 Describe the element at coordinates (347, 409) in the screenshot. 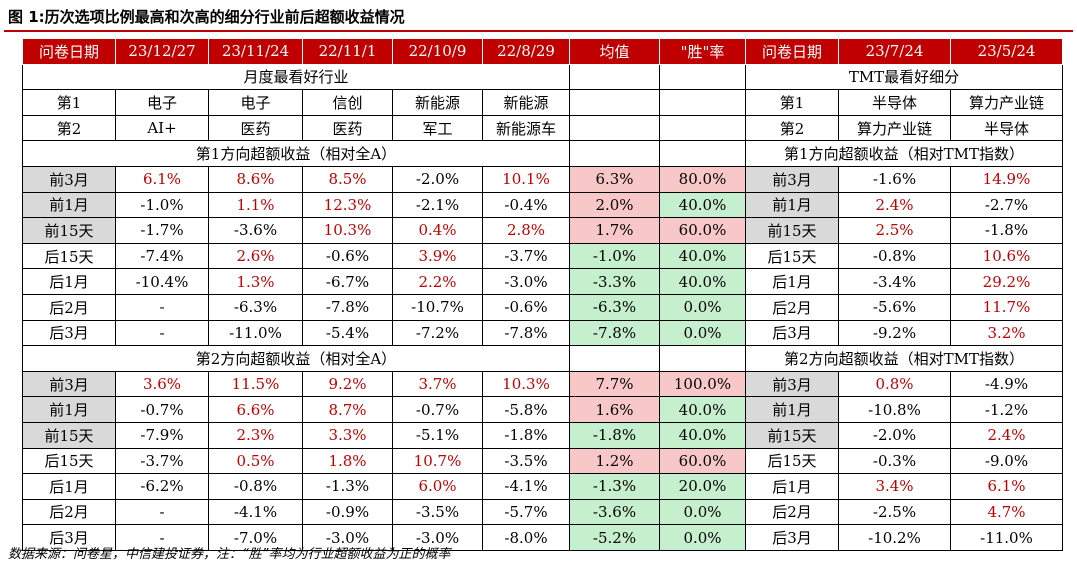

I see `value-cell: 8.7%` at that location.